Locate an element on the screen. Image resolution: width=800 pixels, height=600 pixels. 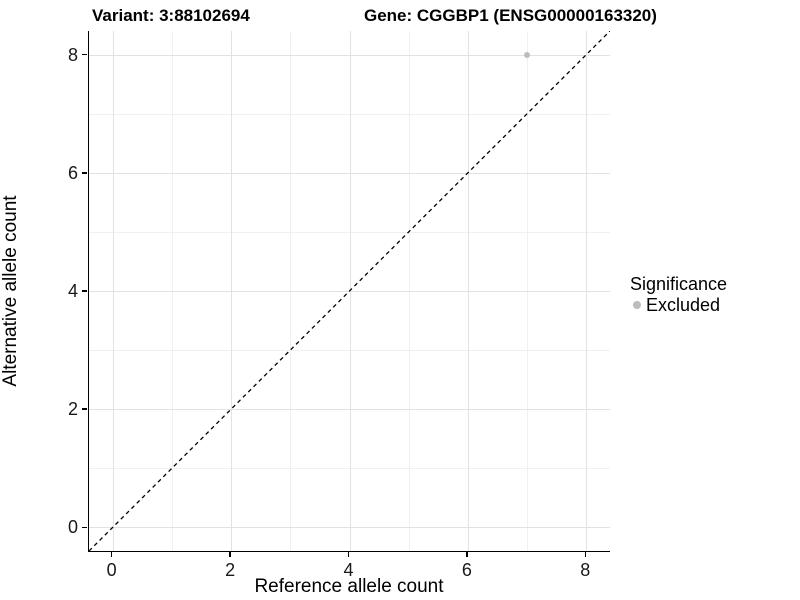
legend-item-excluded: Excluded is located at coordinates (678, 305).